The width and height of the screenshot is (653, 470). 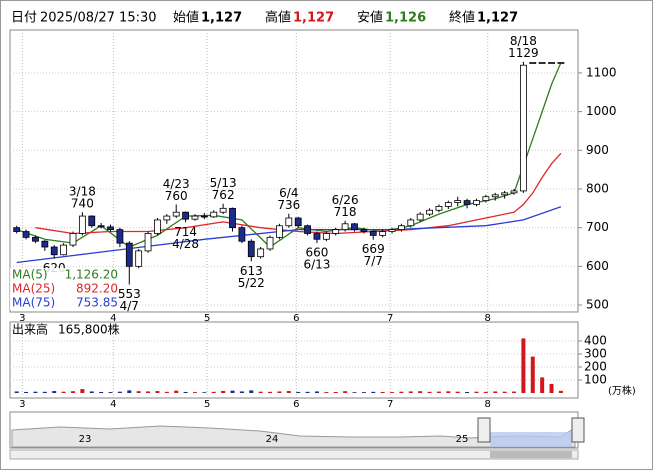 I want to click on annotation-price: 736, so click(x=288, y=205).